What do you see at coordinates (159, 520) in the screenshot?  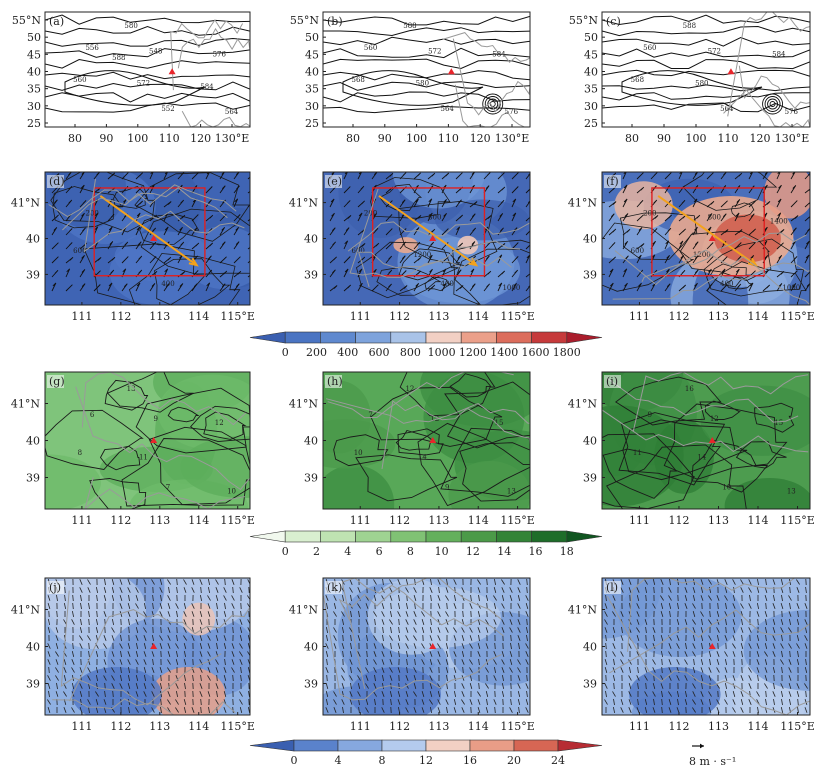 I see `lon-tick-label: 113` at bounding box center [159, 520].